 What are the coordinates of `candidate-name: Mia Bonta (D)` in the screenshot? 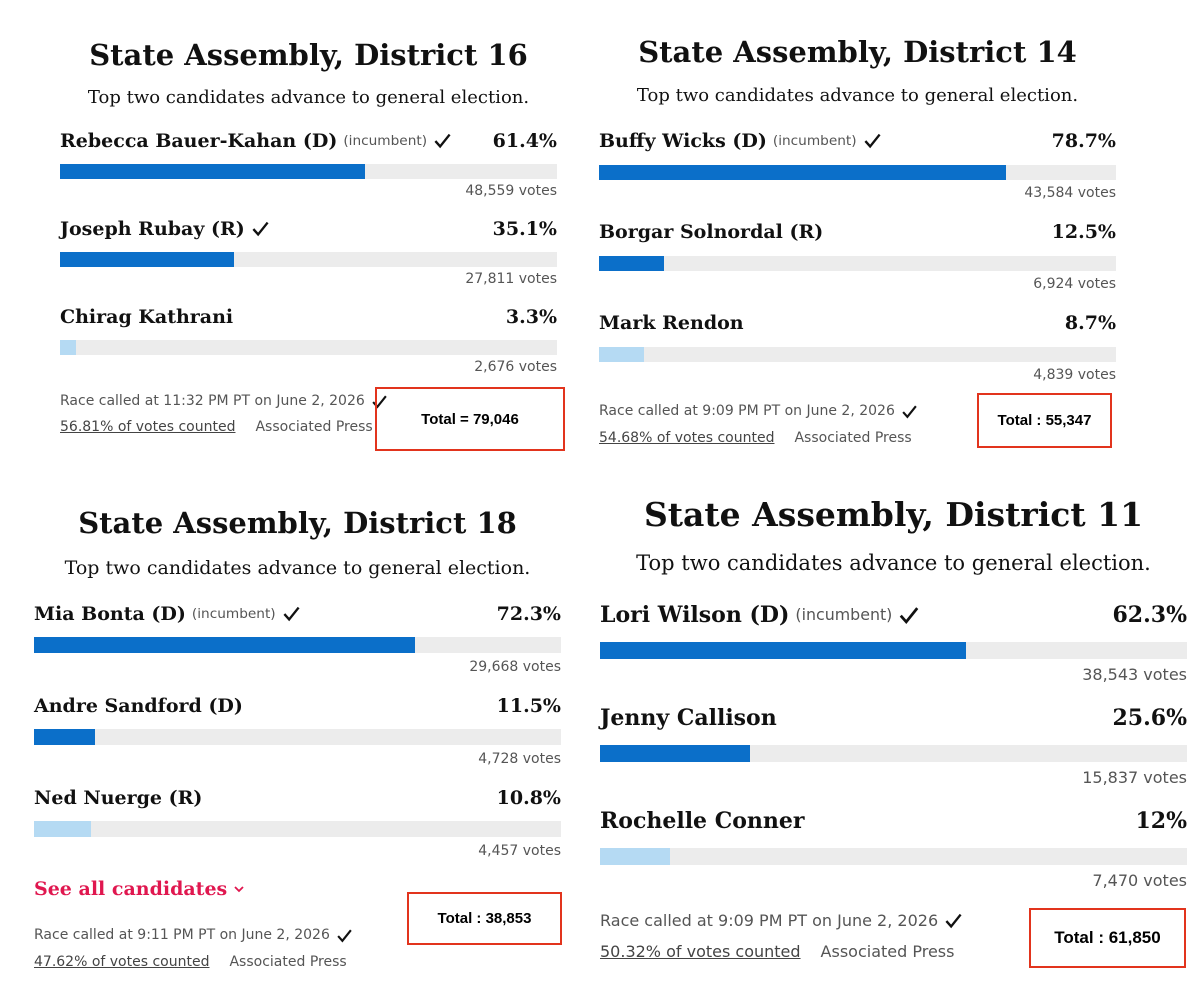 It's located at (110, 613).